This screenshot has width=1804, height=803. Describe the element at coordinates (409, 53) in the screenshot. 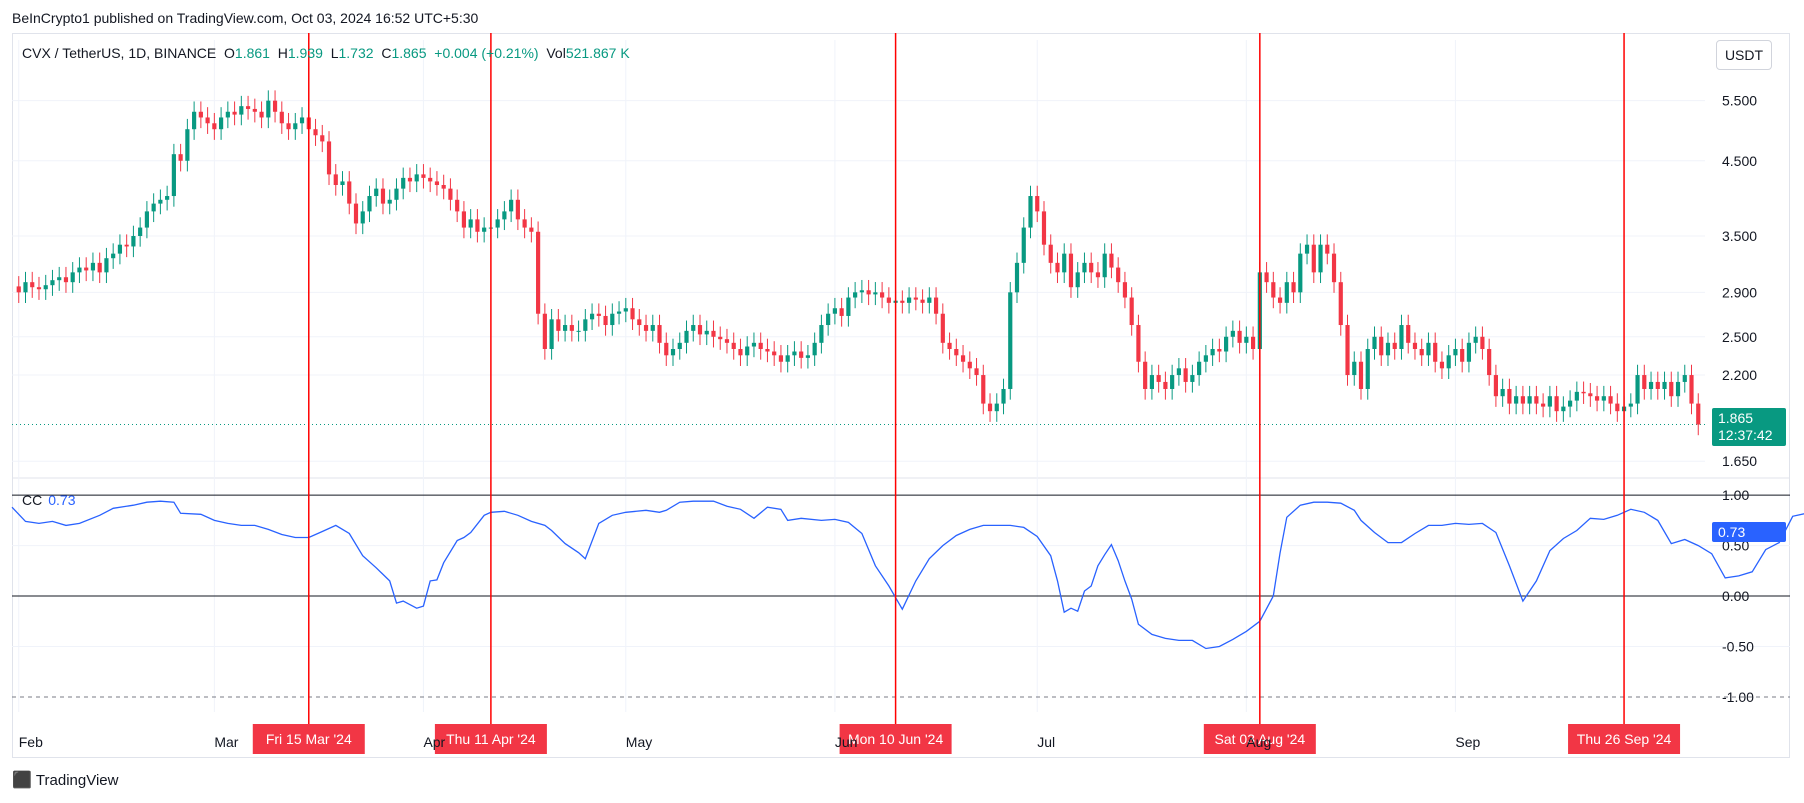

I see `close-value: 1.865` at that location.